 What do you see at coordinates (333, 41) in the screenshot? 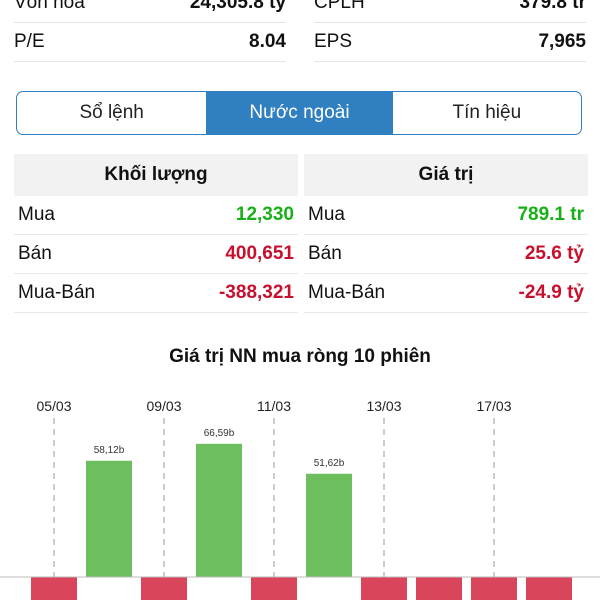
I see `stat-label: EPS` at bounding box center [333, 41].